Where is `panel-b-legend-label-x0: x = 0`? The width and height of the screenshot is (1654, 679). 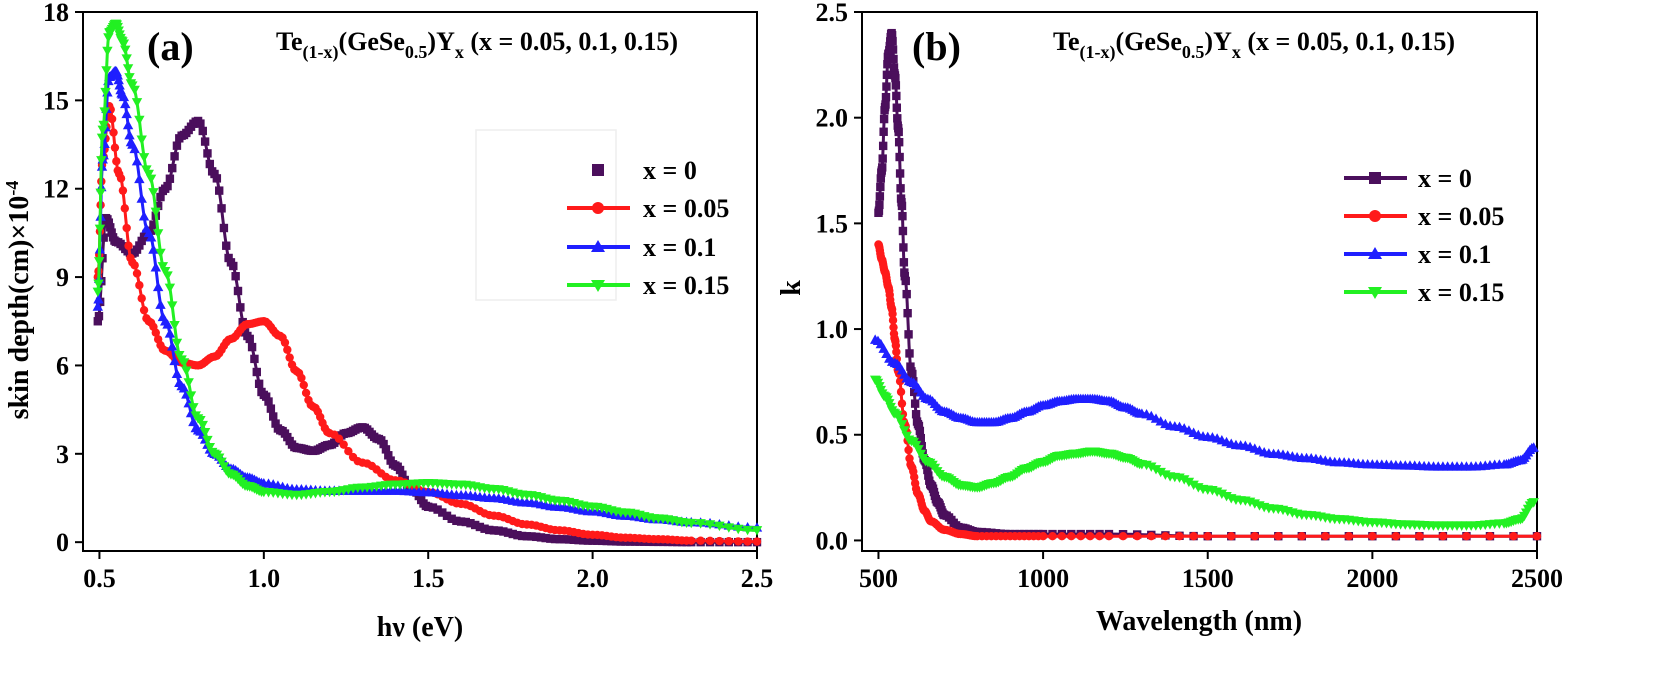 panel-b-legend-label-x0: x = 0 is located at coordinates (1445, 178).